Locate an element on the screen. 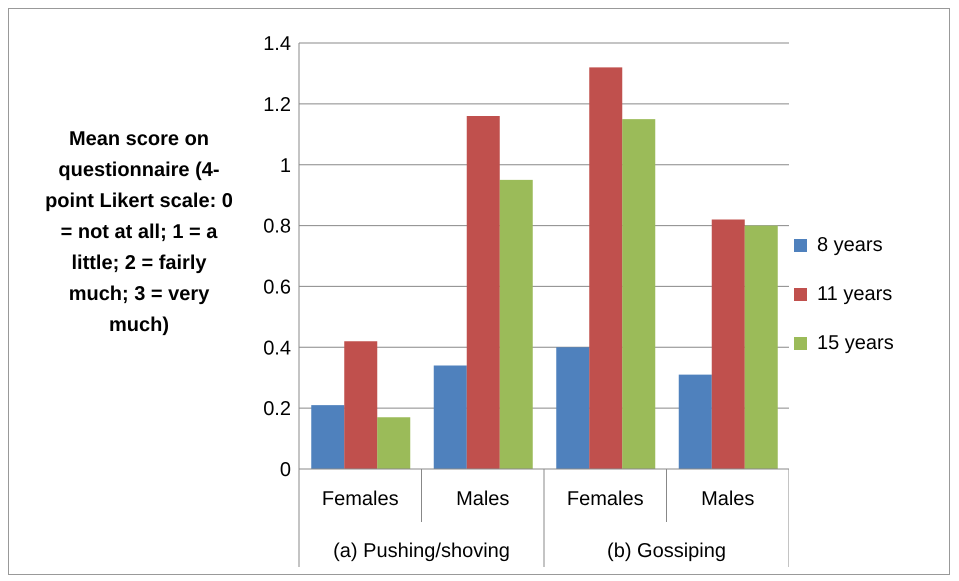 Image resolution: width=959 pixels, height=581 pixels. y-tick-label: 1.4 is located at coordinates (277, 44).